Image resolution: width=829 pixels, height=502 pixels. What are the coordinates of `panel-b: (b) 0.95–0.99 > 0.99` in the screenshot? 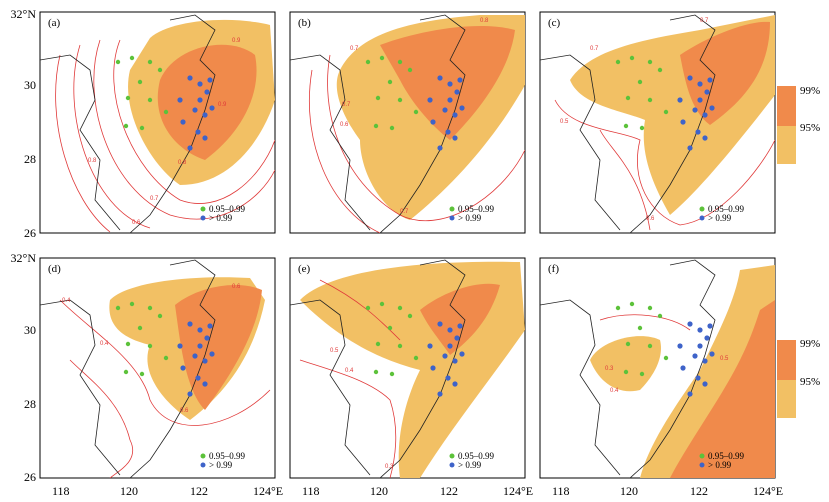 It's located at (407, 122).